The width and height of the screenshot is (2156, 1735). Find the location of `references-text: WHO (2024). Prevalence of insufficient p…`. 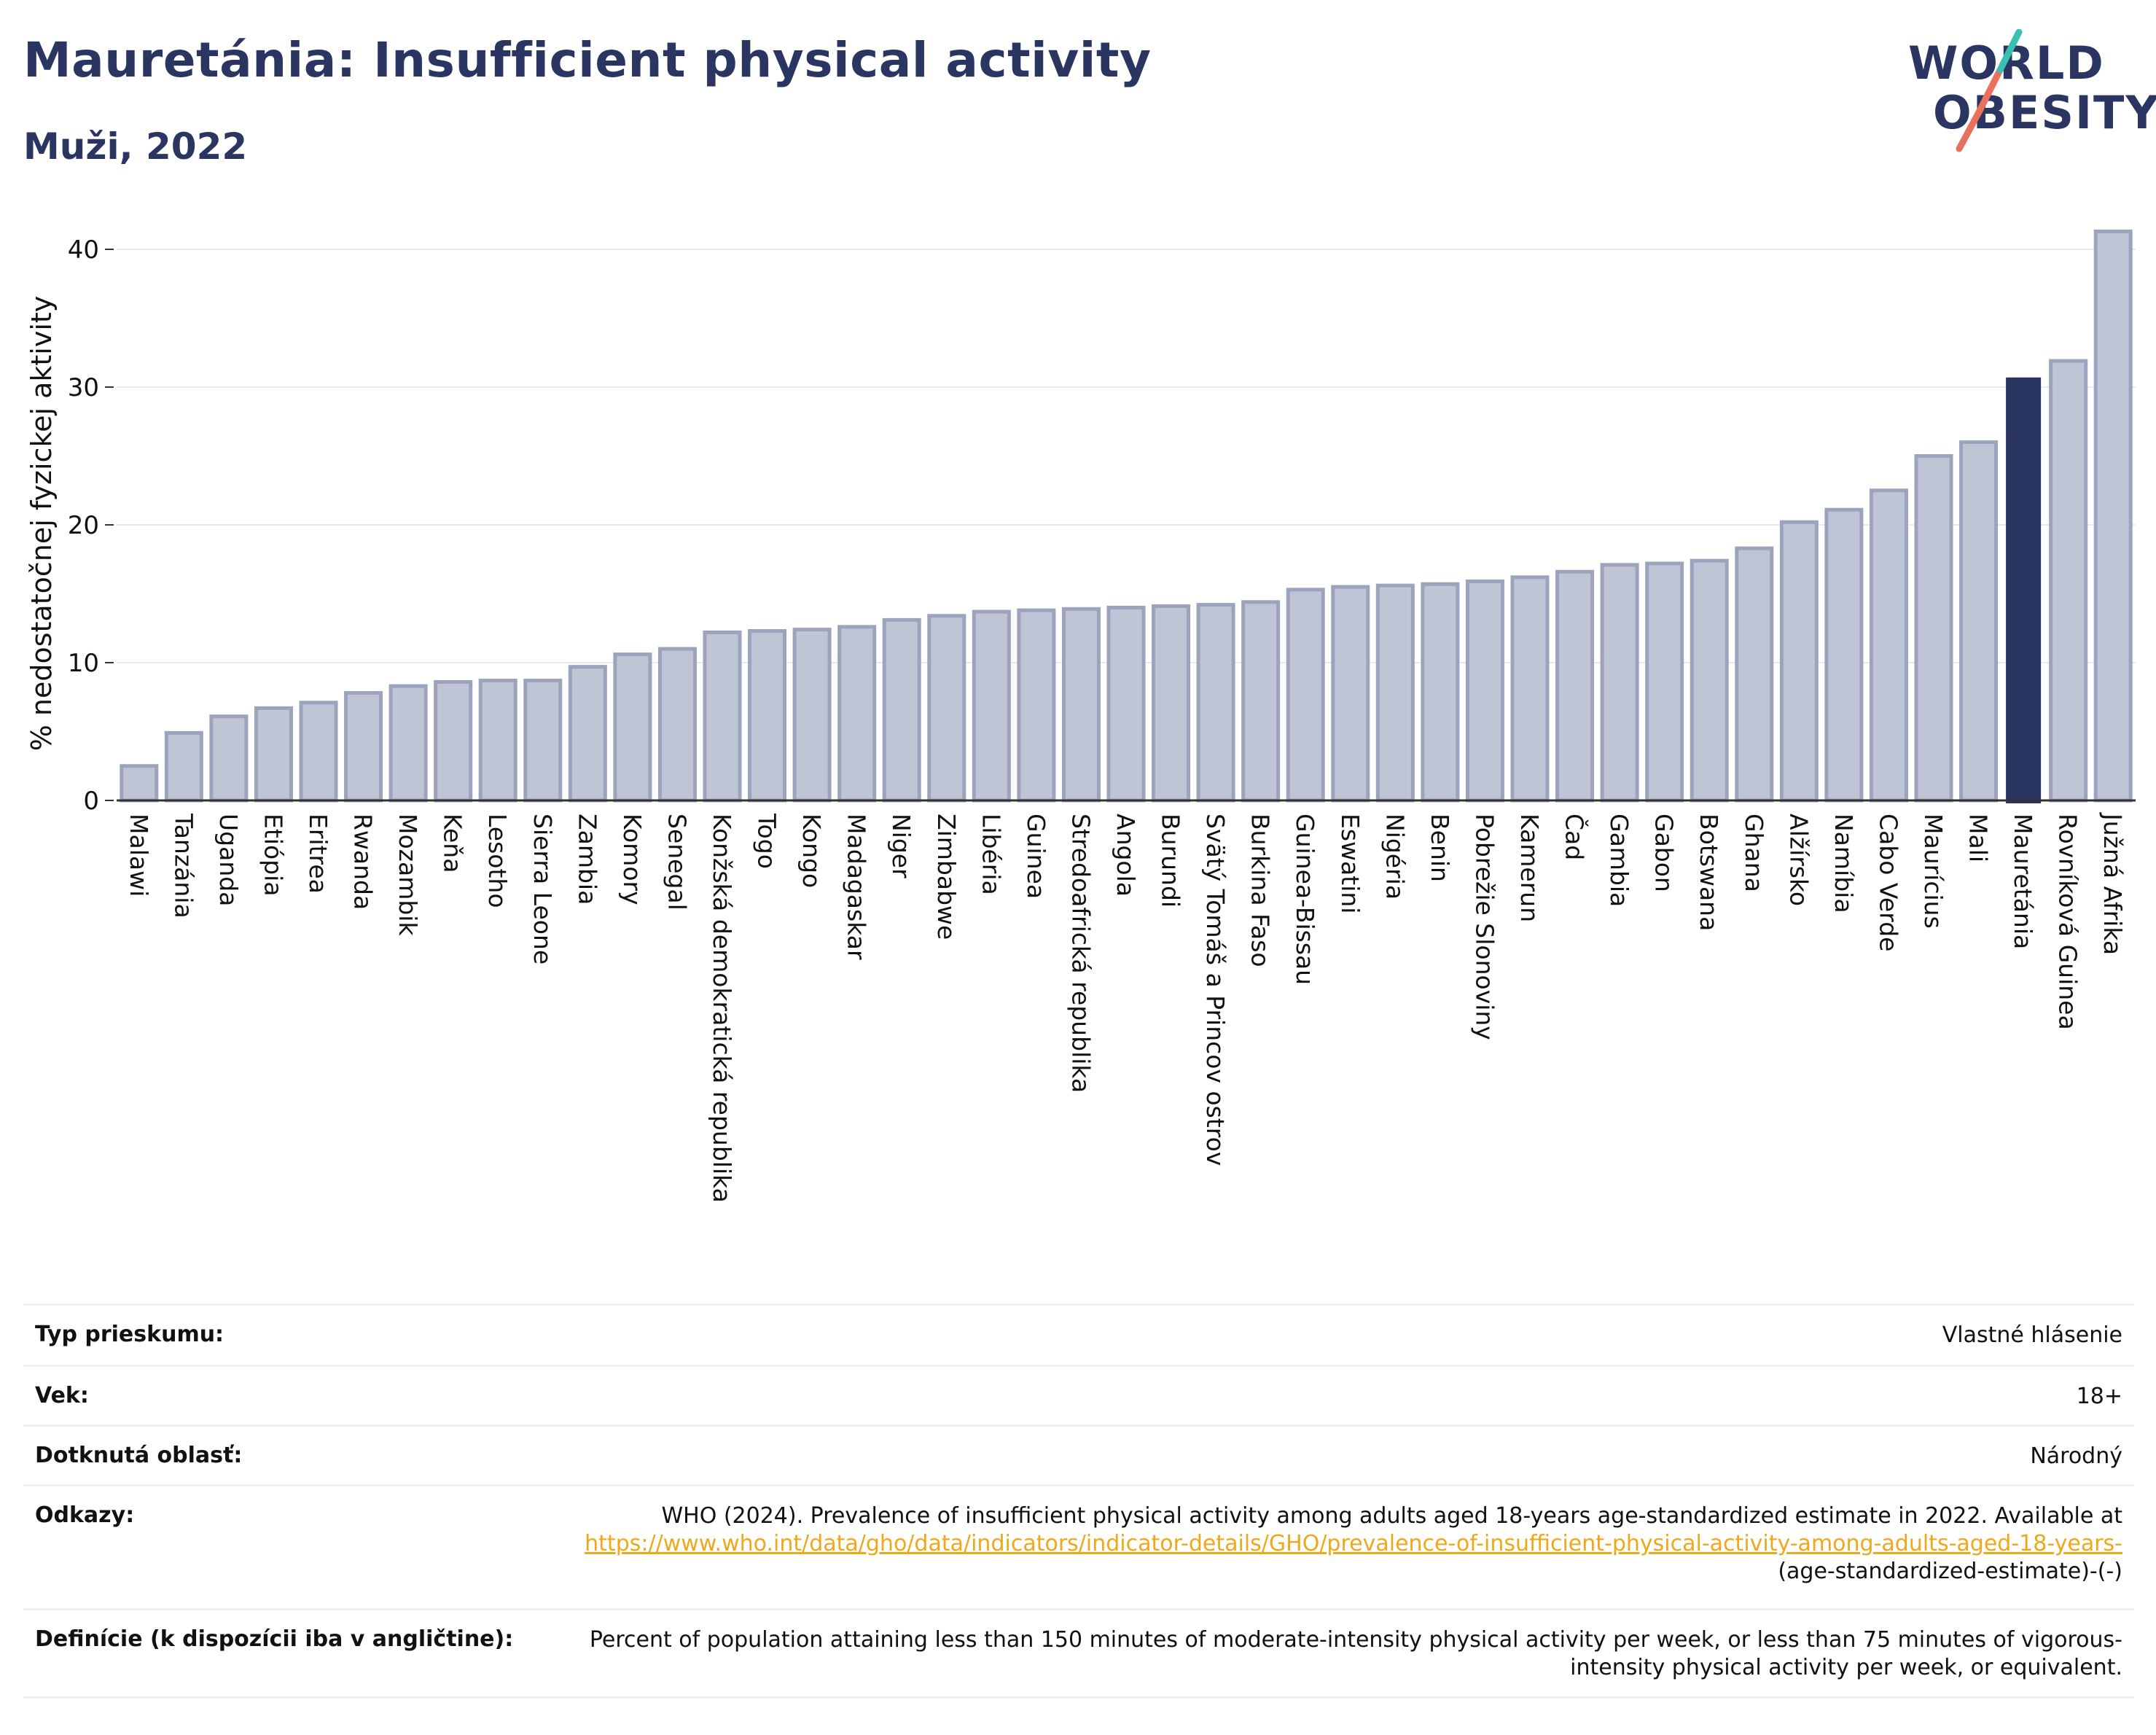

references-text: WHO (2024). Prevalence of insufficient p… is located at coordinates (1392, 1516).